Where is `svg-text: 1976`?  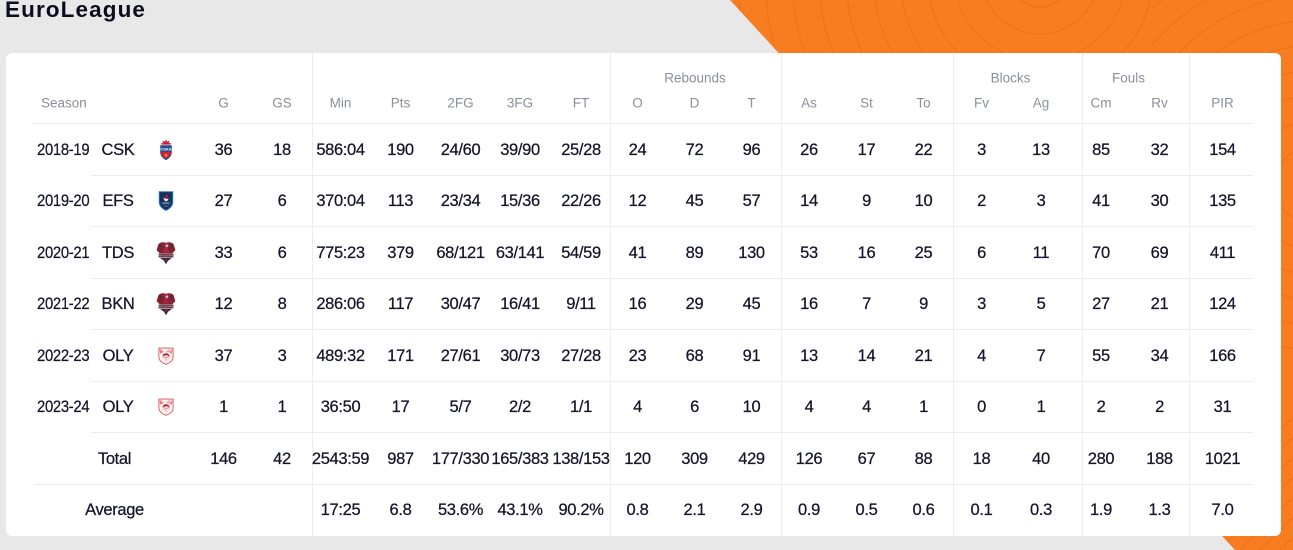
svg-text: 1976 is located at coordinates (166, 207).